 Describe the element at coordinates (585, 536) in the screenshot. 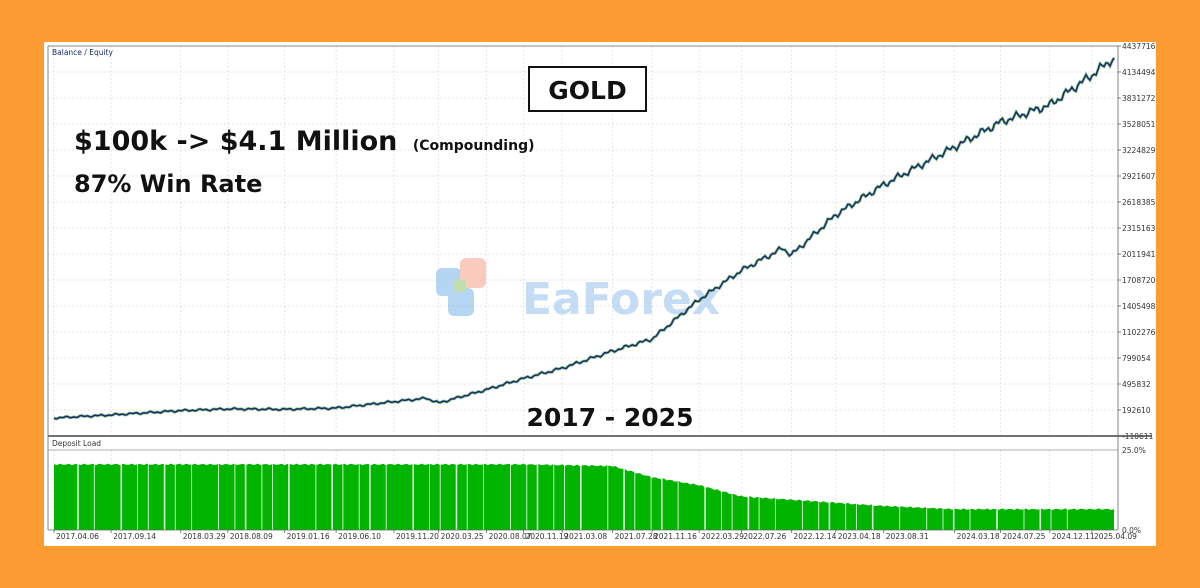

I see `x-tick-label: 2021.03.08` at that location.